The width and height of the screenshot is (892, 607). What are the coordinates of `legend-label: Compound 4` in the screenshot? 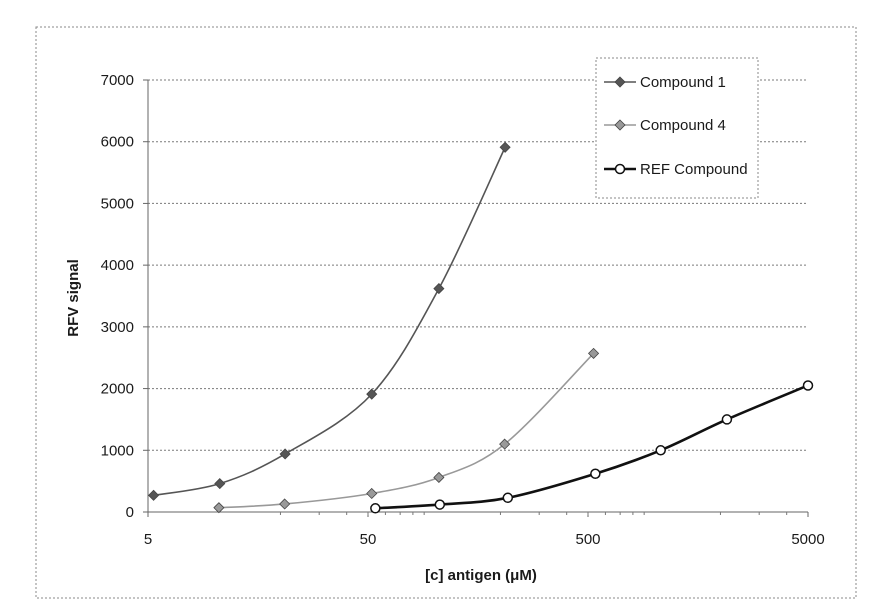 It's located at (683, 125).